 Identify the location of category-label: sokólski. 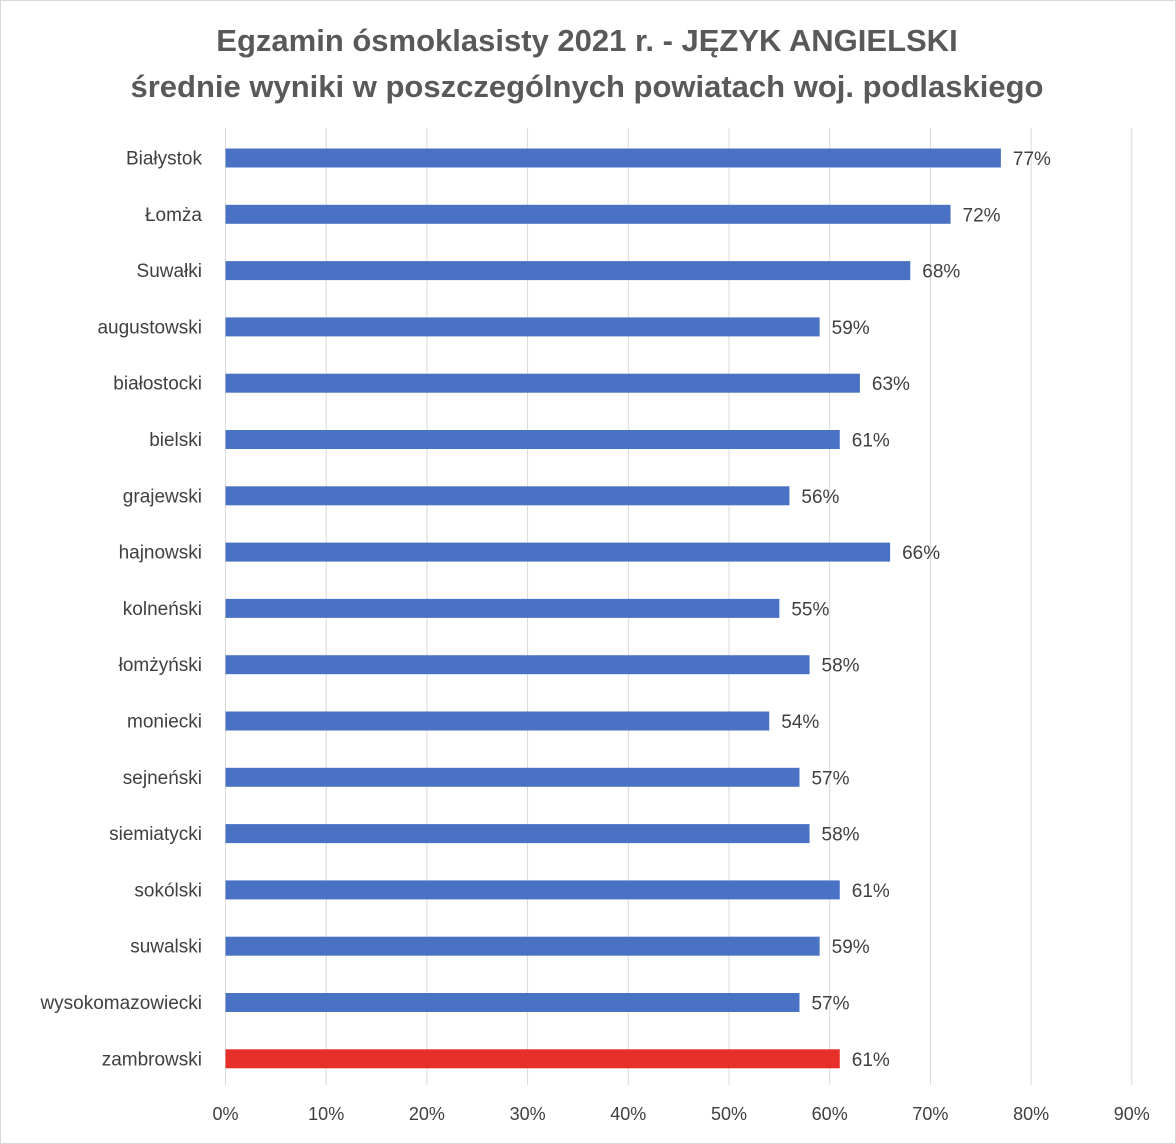
(168, 890).